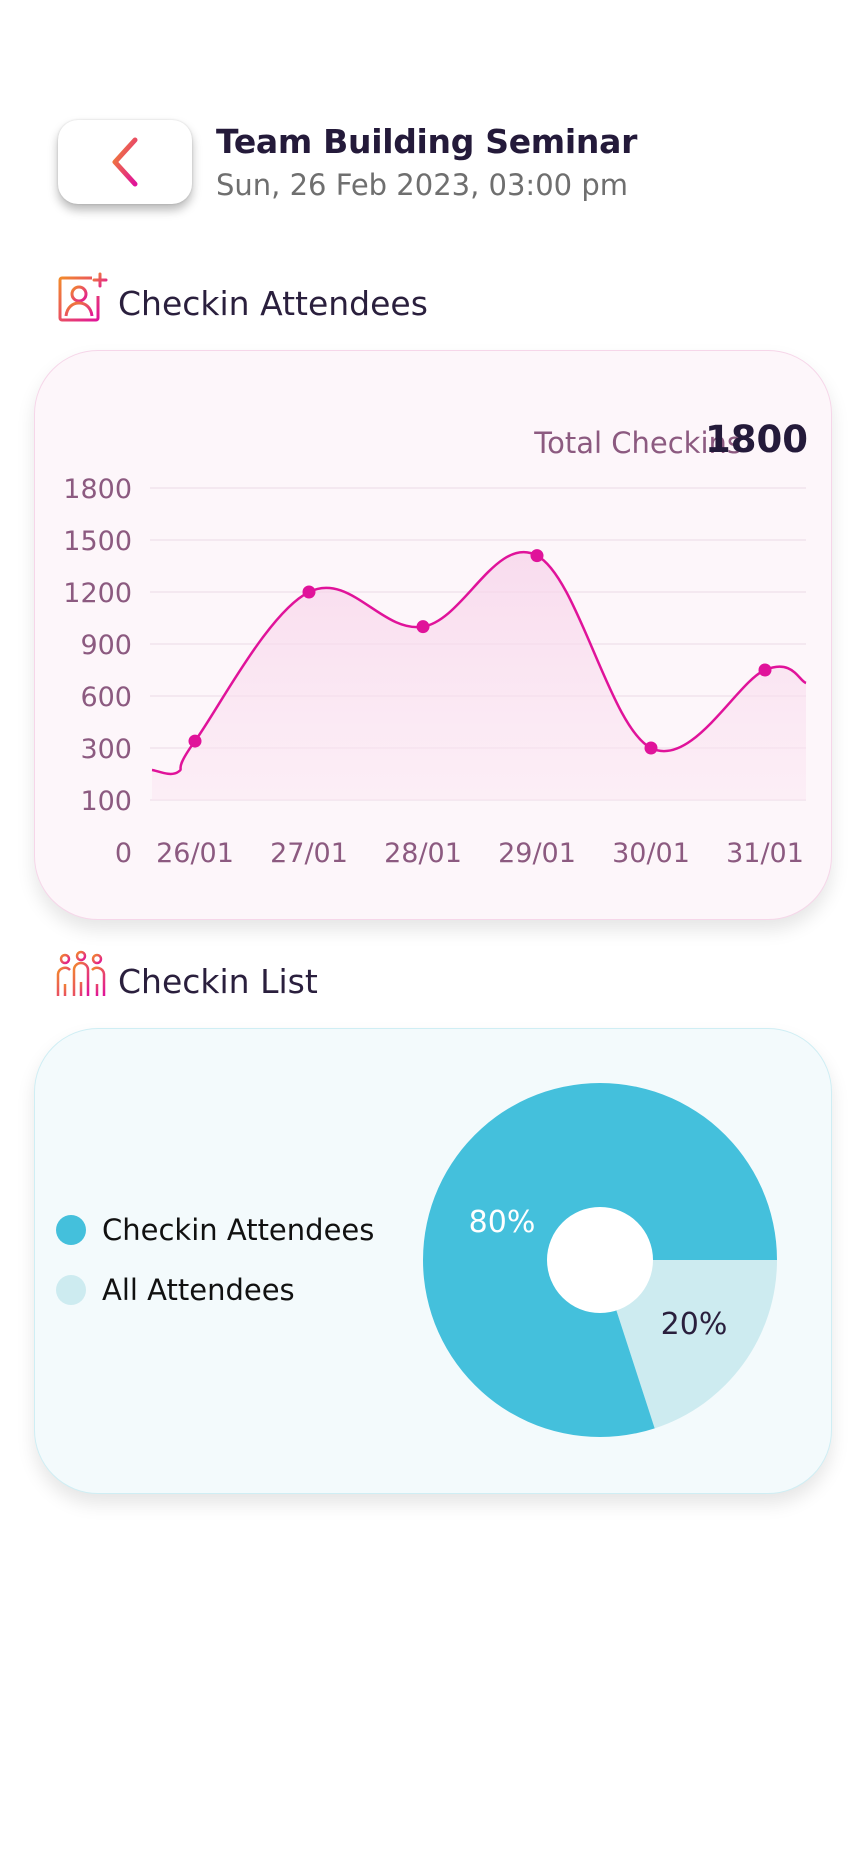 This screenshot has width=864, height=1852. I want to click on legend-swatch-checkin, so click(71, 1230).